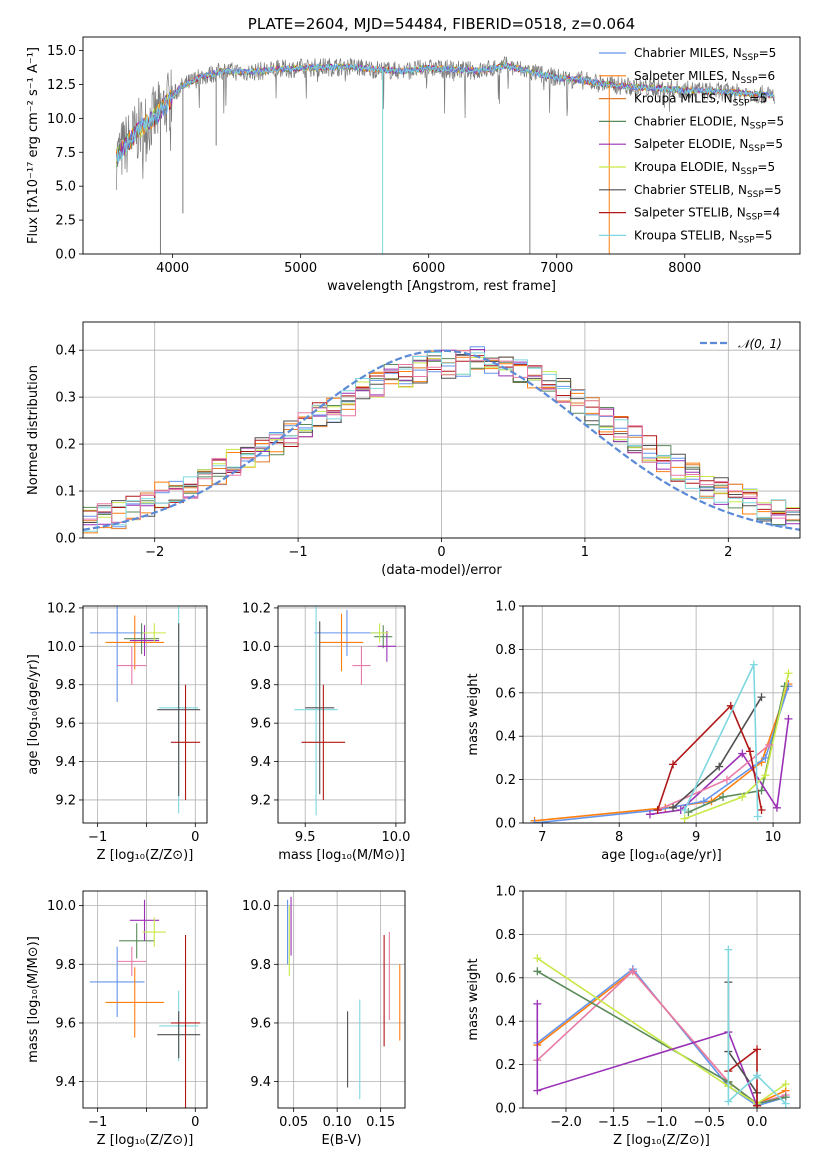 Image resolution: width=819 pixels, height=1170 pixels. I want to click on y-tick-label: 0.3, so click(65, 398).